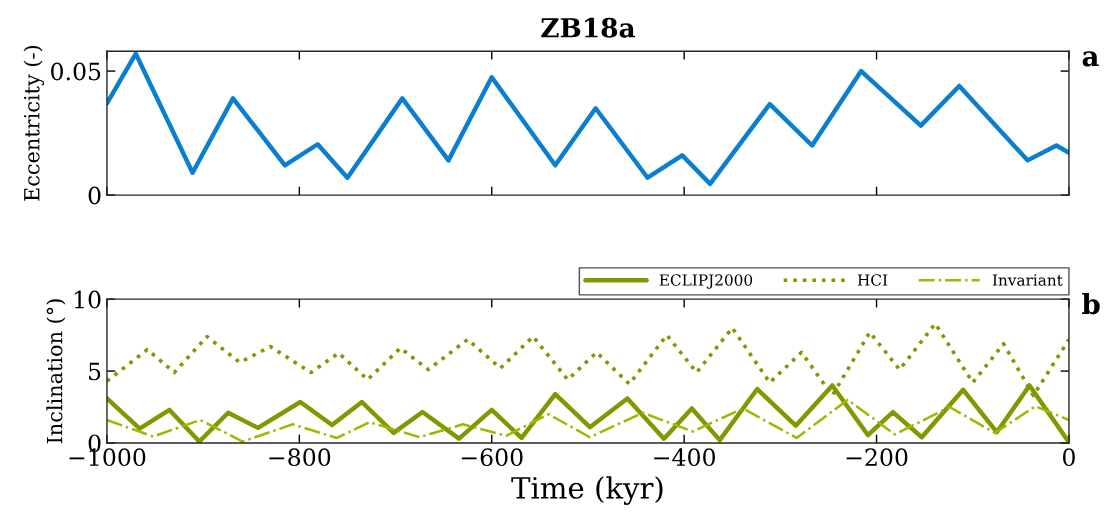  What do you see at coordinates (94, 195) in the screenshot?
I see `y-tick-label: 0` at bounding box center [94, 195].